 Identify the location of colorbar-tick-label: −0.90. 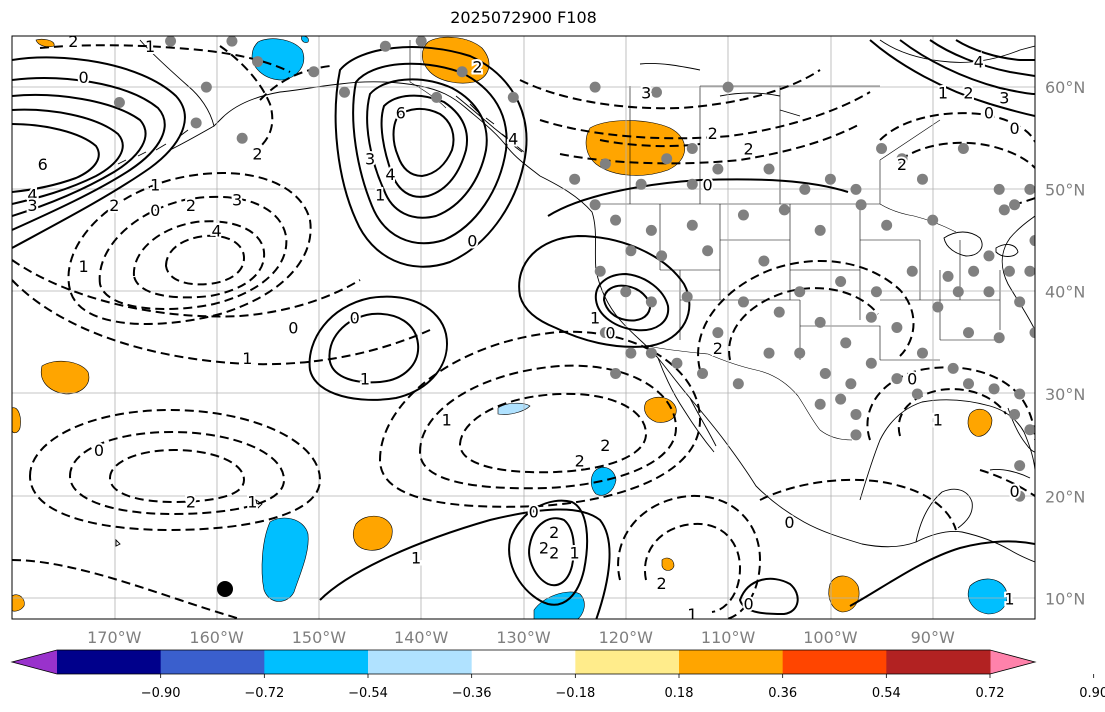
(161, 693).